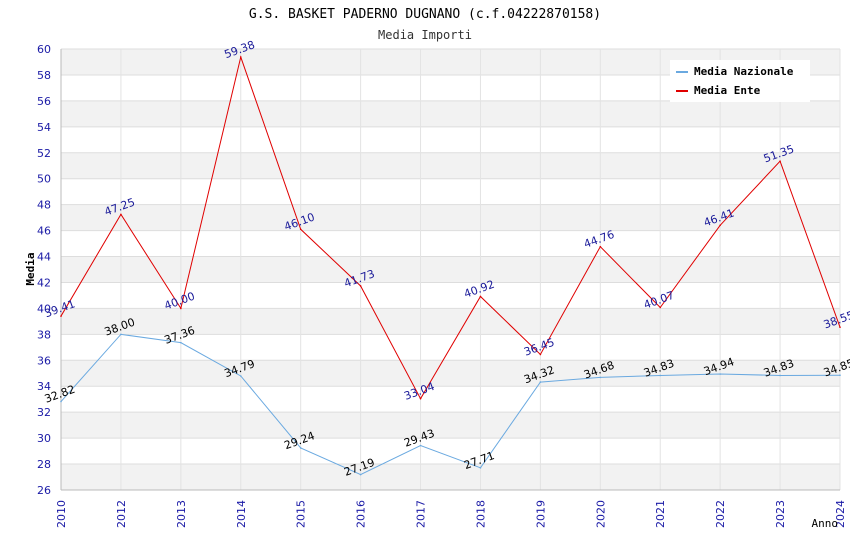 This screenshot has height=550, width=850. I want to click on y-tick-label: 36, so click(44, 360).